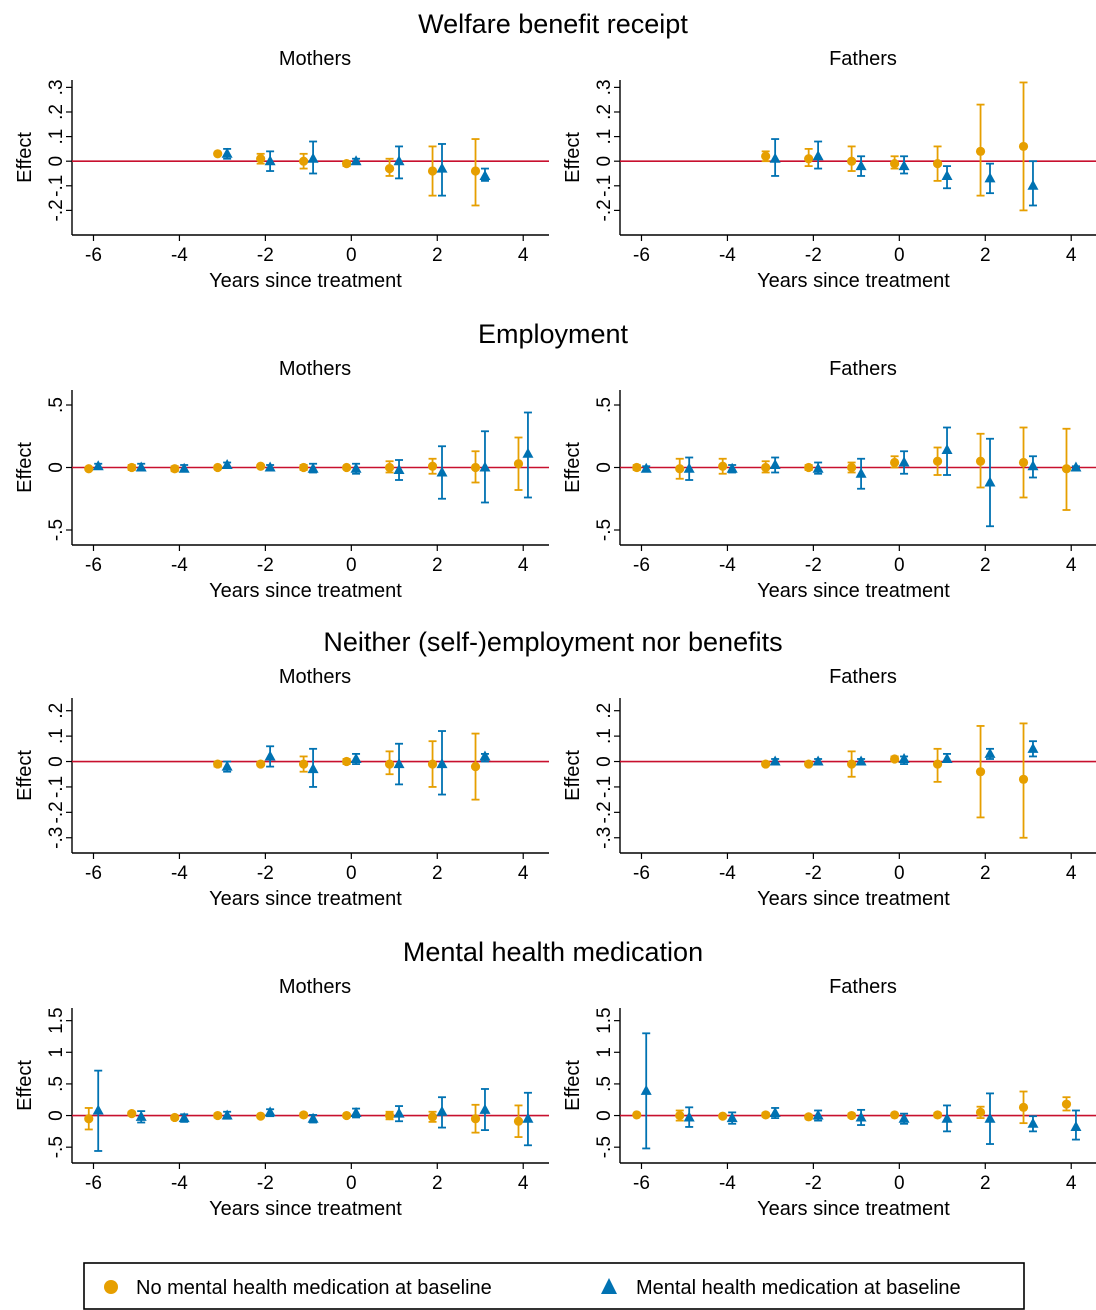 This screenshot has height=1310, width=1096. I want to click on y-tick-label: -.1, so click(604, 186).